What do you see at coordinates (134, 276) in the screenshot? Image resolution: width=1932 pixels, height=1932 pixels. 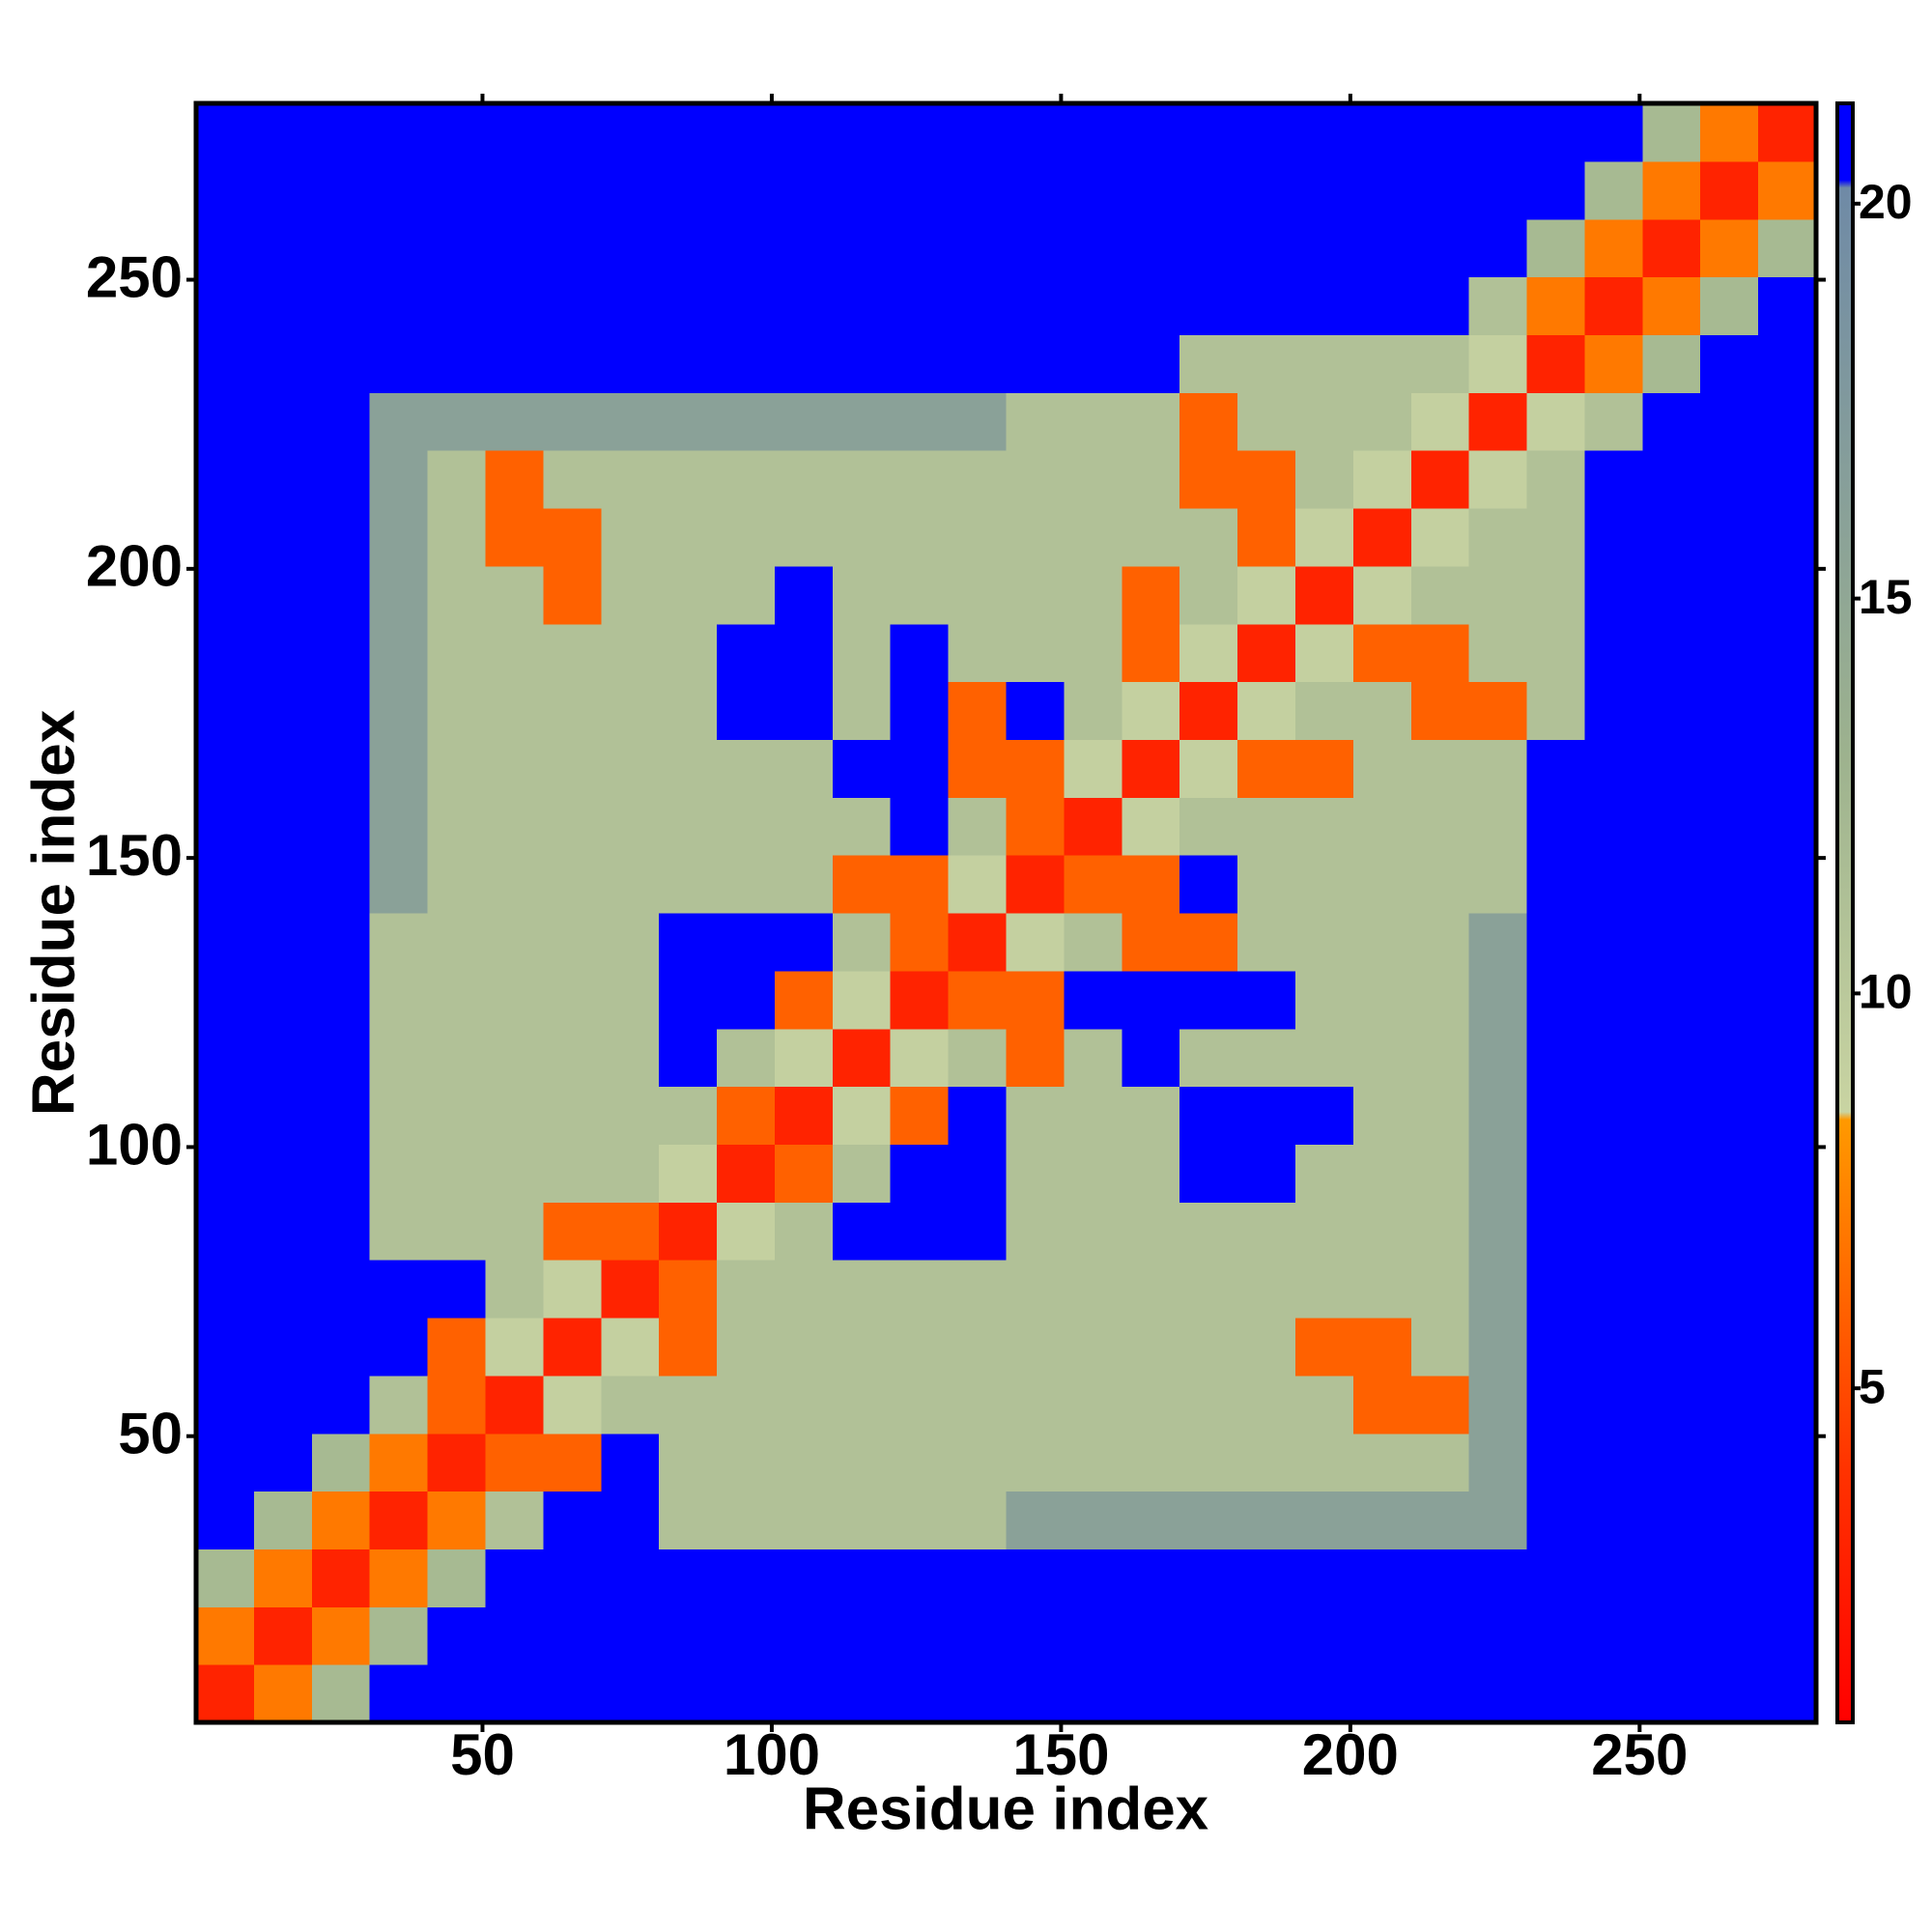 I see `y-tick-label: 250` at bounding box center [134, 276].